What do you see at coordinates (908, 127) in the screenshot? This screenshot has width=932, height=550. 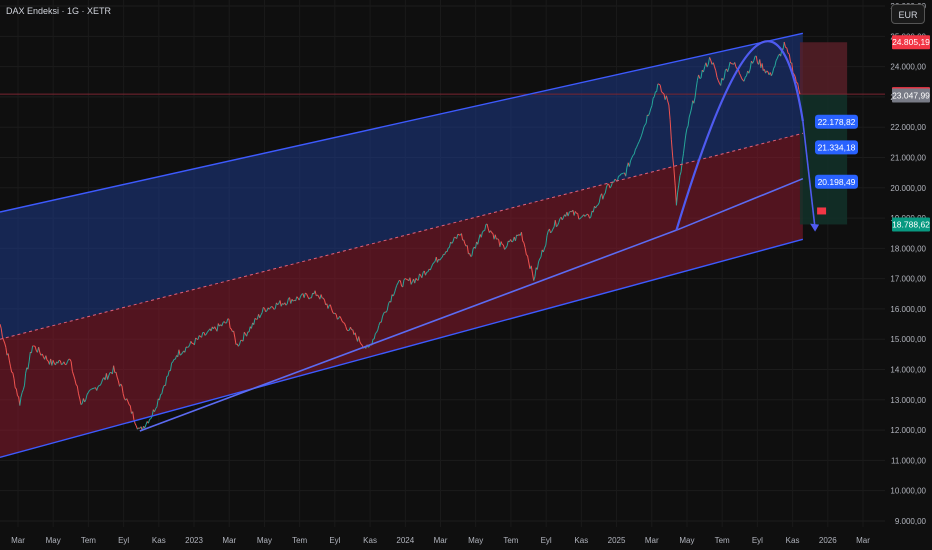 I see `y-tick-label: 22.000,00` at bounding box center [908, 127].